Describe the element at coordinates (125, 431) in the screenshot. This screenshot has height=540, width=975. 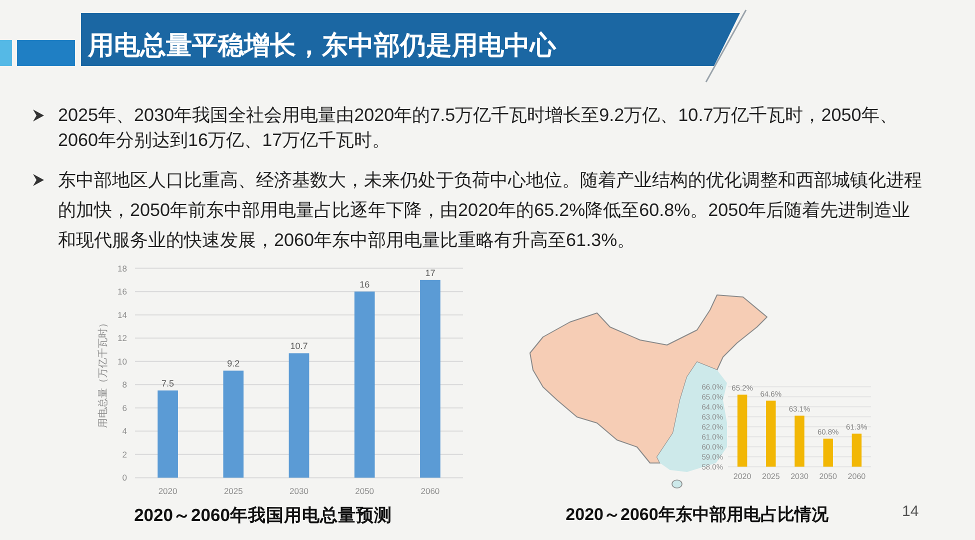
I see `y-tick-label: 4` at that location.